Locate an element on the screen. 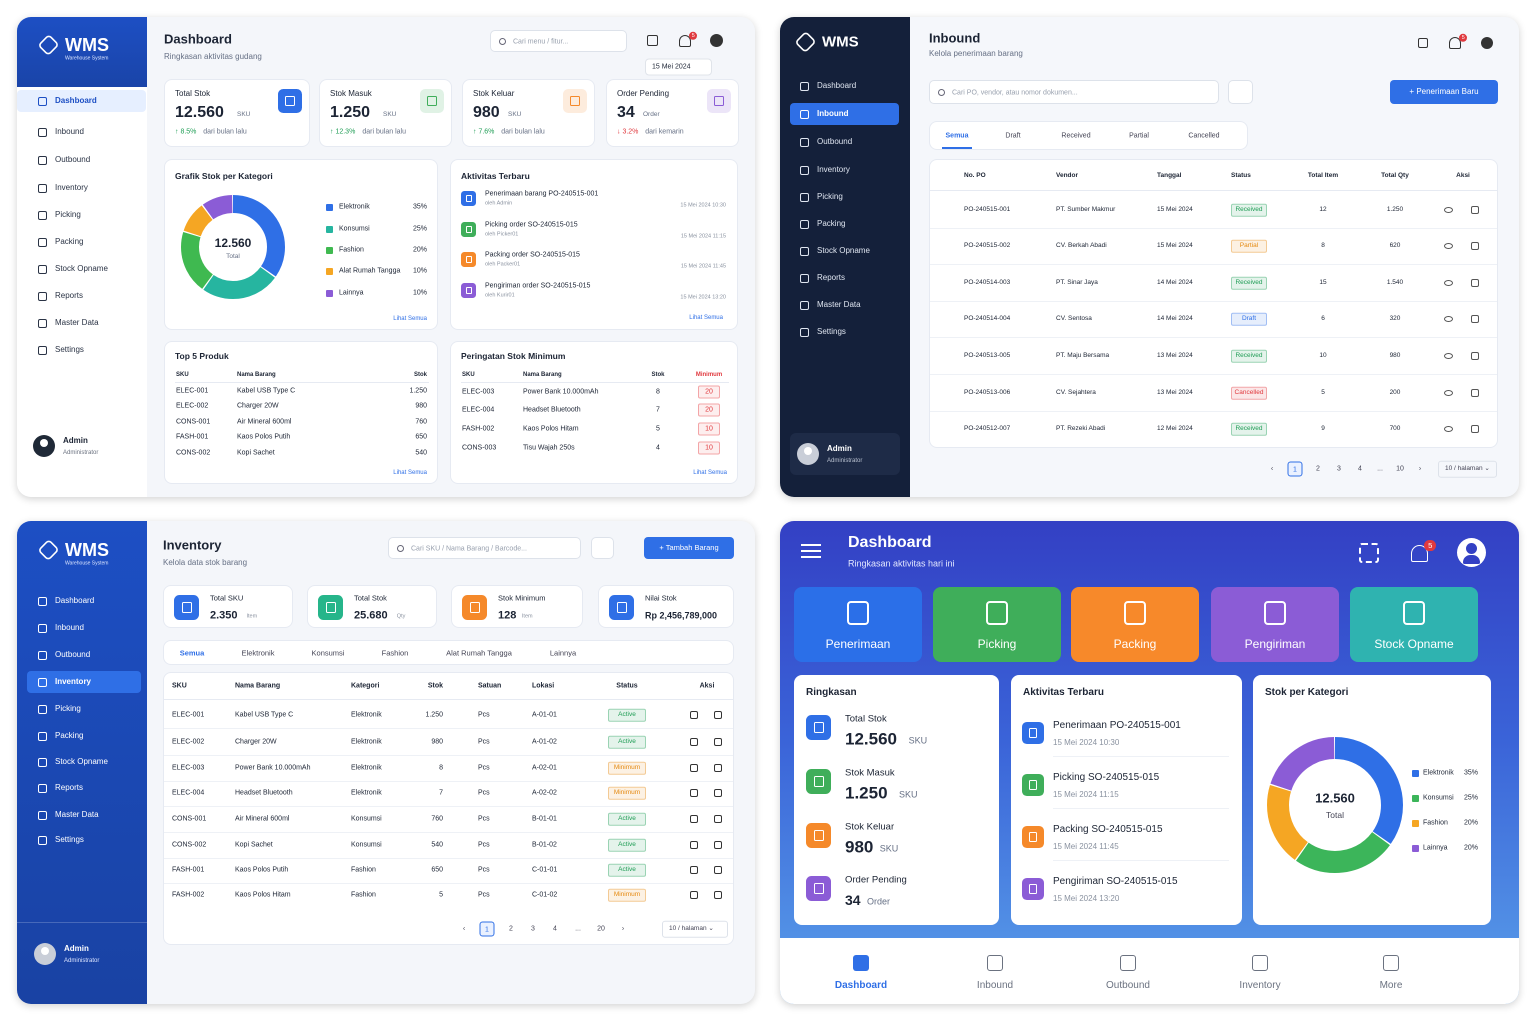 The height and width of the screenshot is (1024, 1536). primary-button: + Penerimaan Baru is located at coordinates (1444, 92).